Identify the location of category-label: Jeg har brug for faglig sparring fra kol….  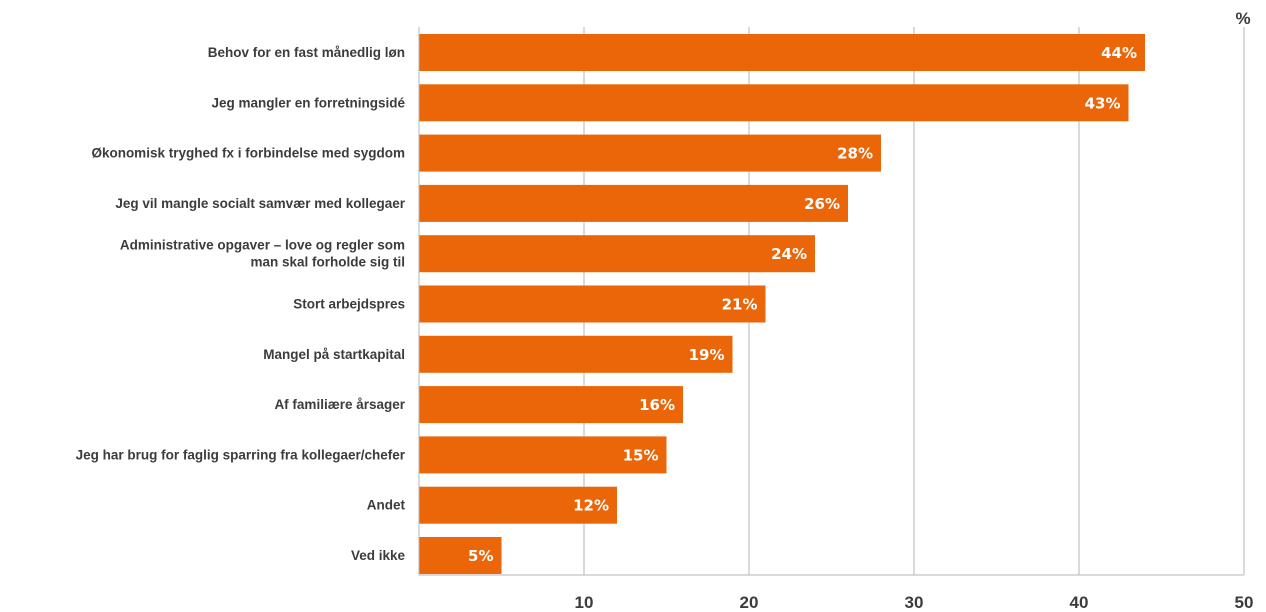
(241, 454).